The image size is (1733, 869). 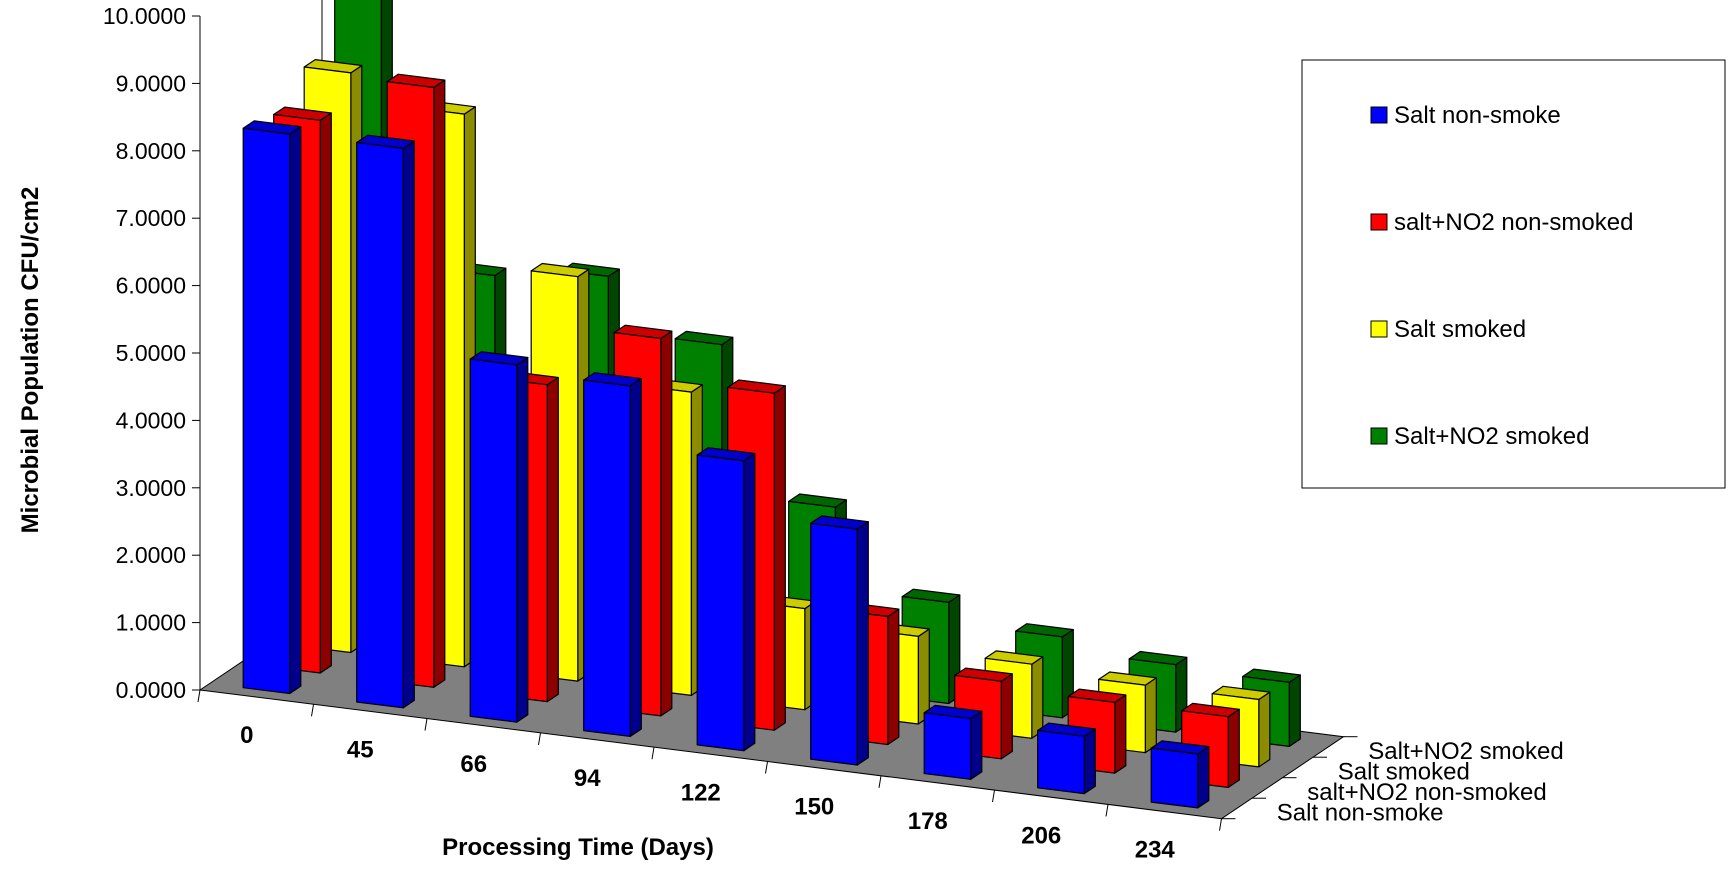 I want to click on x-tick-label: 94, so click(x=587, y=778).